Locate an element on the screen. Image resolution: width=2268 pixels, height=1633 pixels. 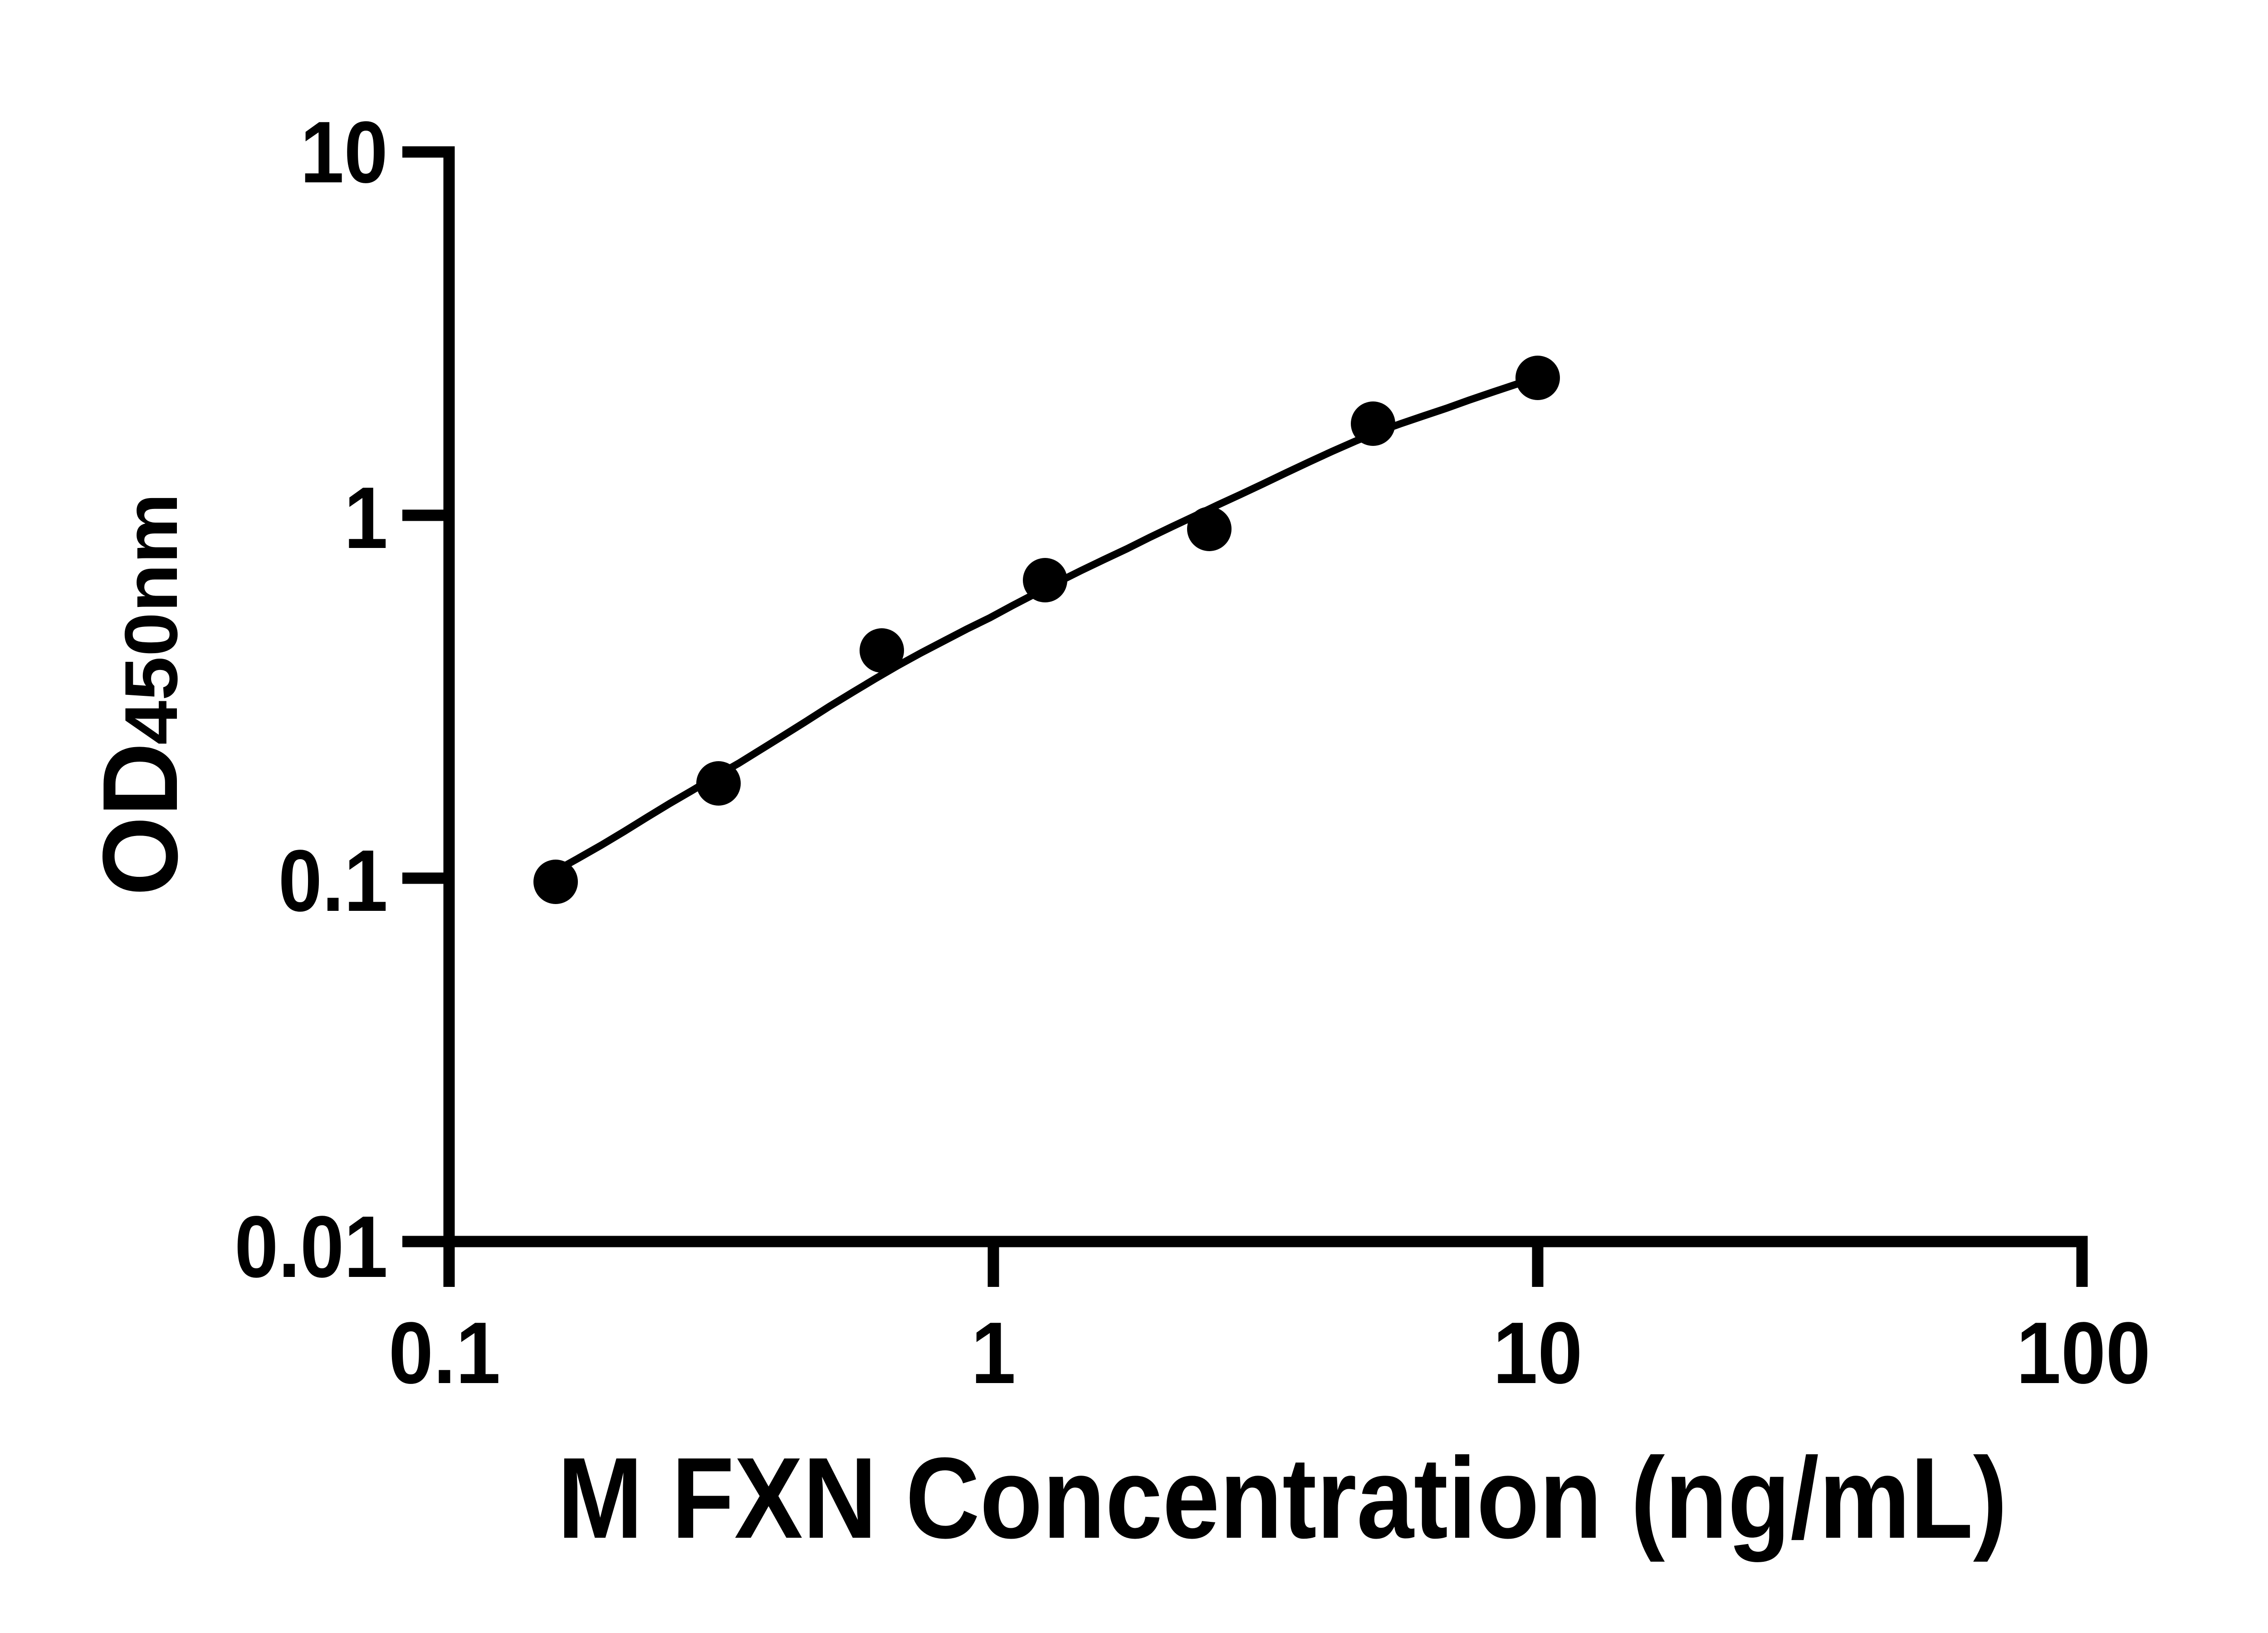
svg-text: 100 is located at coordinates (2084, 1353).